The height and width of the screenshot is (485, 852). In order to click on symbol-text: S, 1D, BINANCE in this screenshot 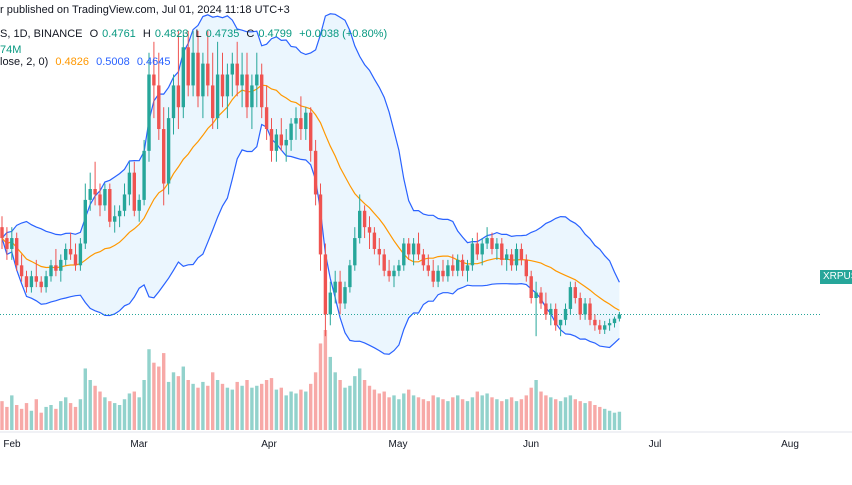, I will do `click(41, 34)`.